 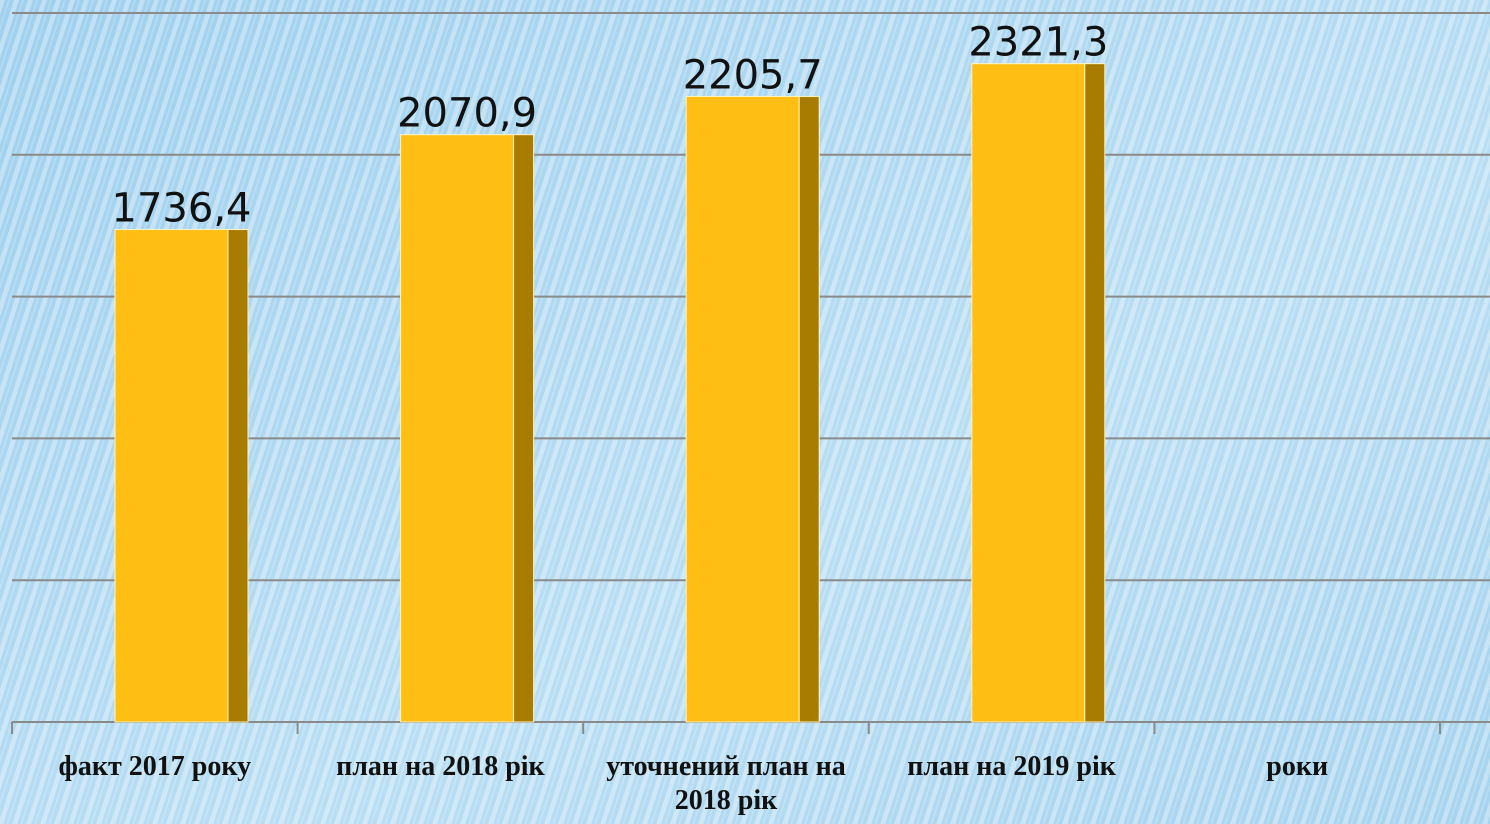 I want to click on x-tick-label: уточнений план на 2018 рік, so click(x=726, y=783).